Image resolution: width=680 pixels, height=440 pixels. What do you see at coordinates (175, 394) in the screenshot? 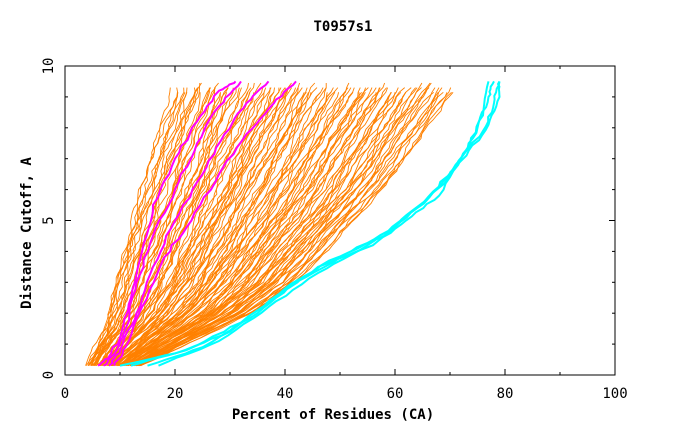
I see `x-tick-label: 20` at bounding box center [175, 394].